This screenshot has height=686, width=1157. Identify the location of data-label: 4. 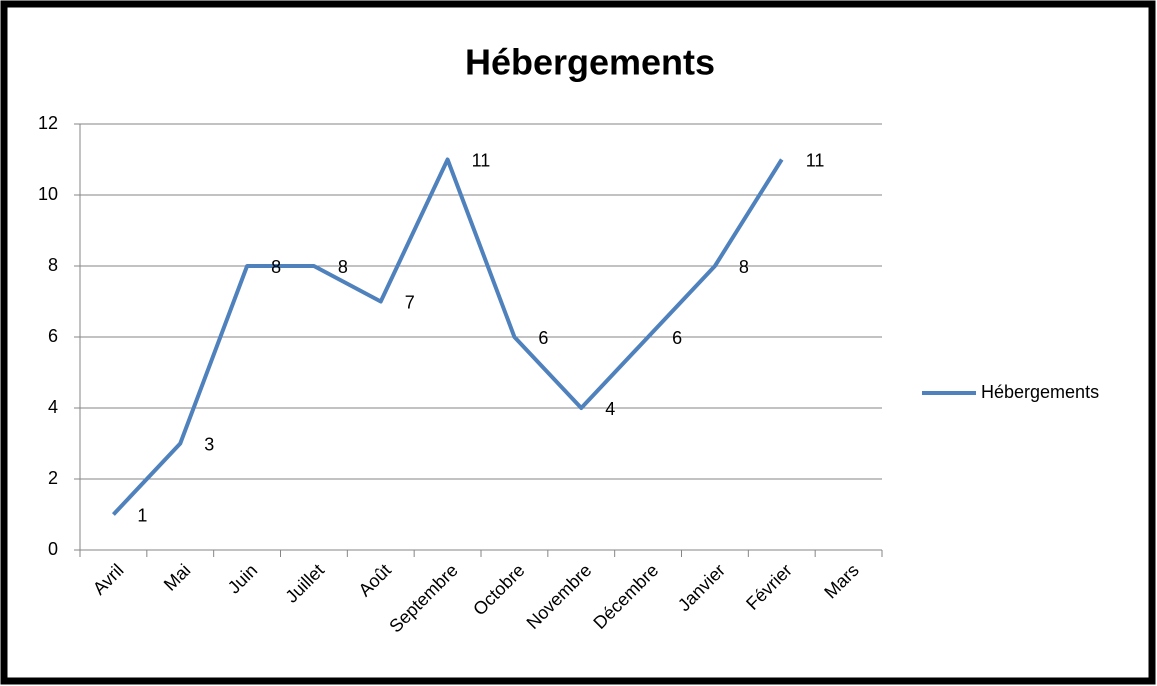
(610, 409).